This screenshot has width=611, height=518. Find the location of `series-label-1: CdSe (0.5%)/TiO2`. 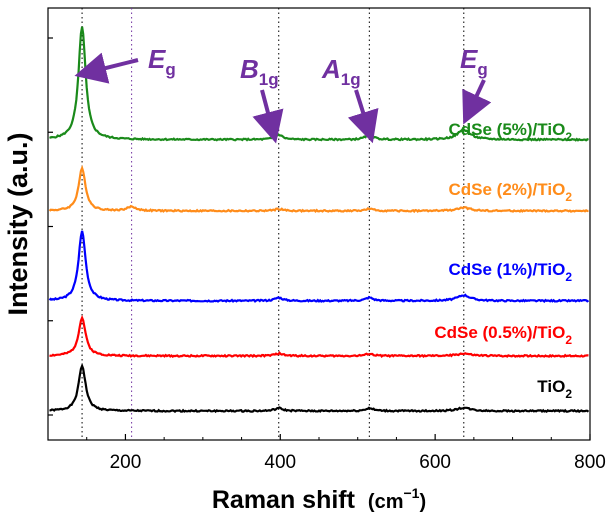

series-label-1: CdSe (0.5%)/TiO2 is located at coordinates (503, 335).